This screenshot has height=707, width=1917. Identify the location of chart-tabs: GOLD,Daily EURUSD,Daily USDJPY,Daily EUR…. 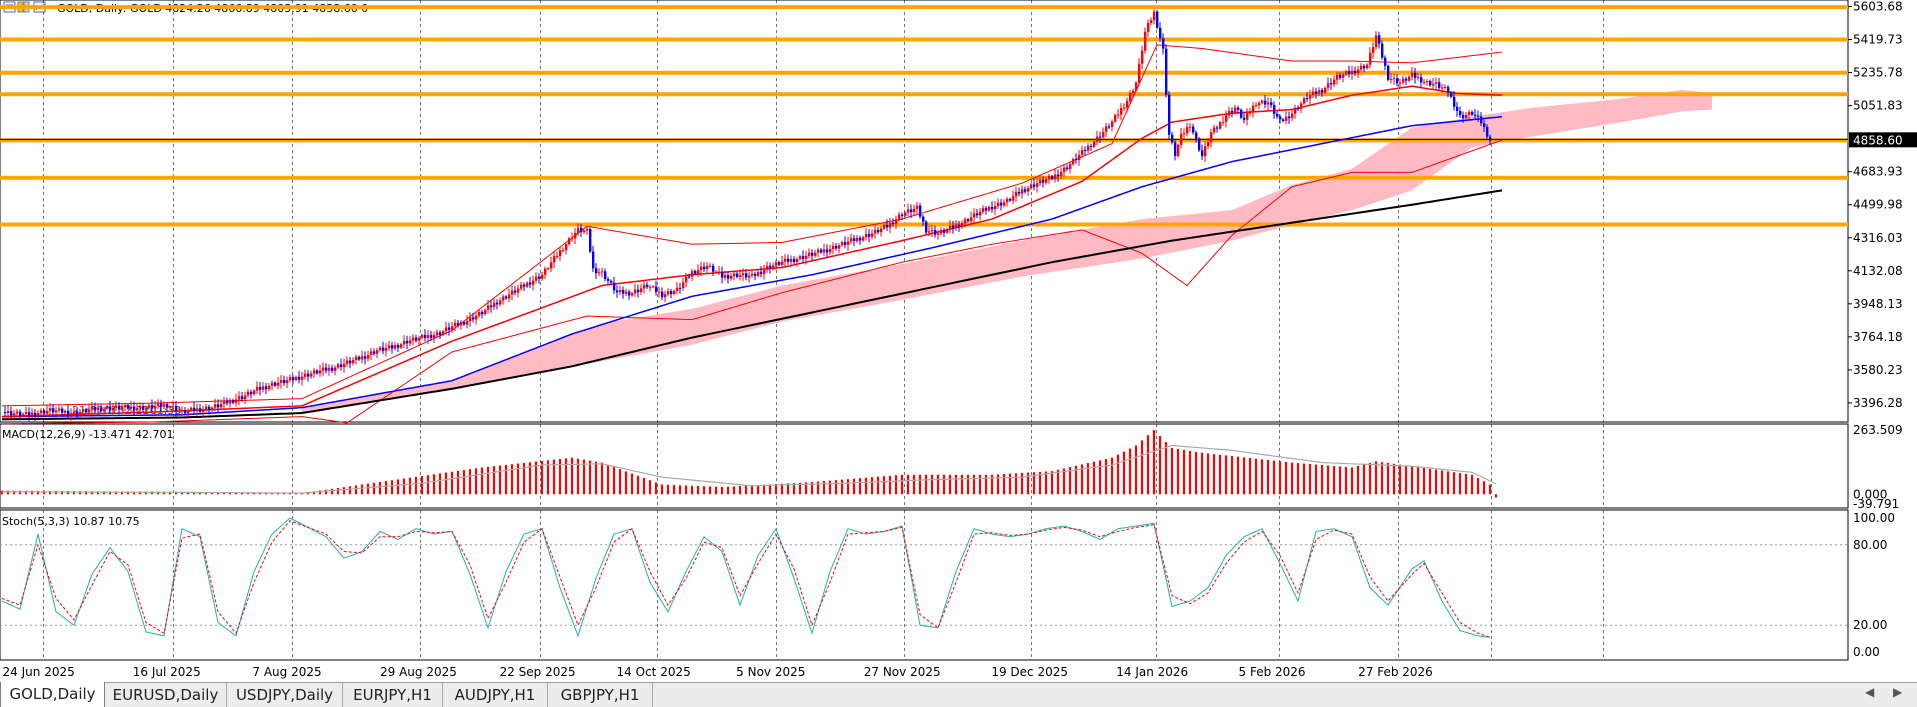
(958, 694).